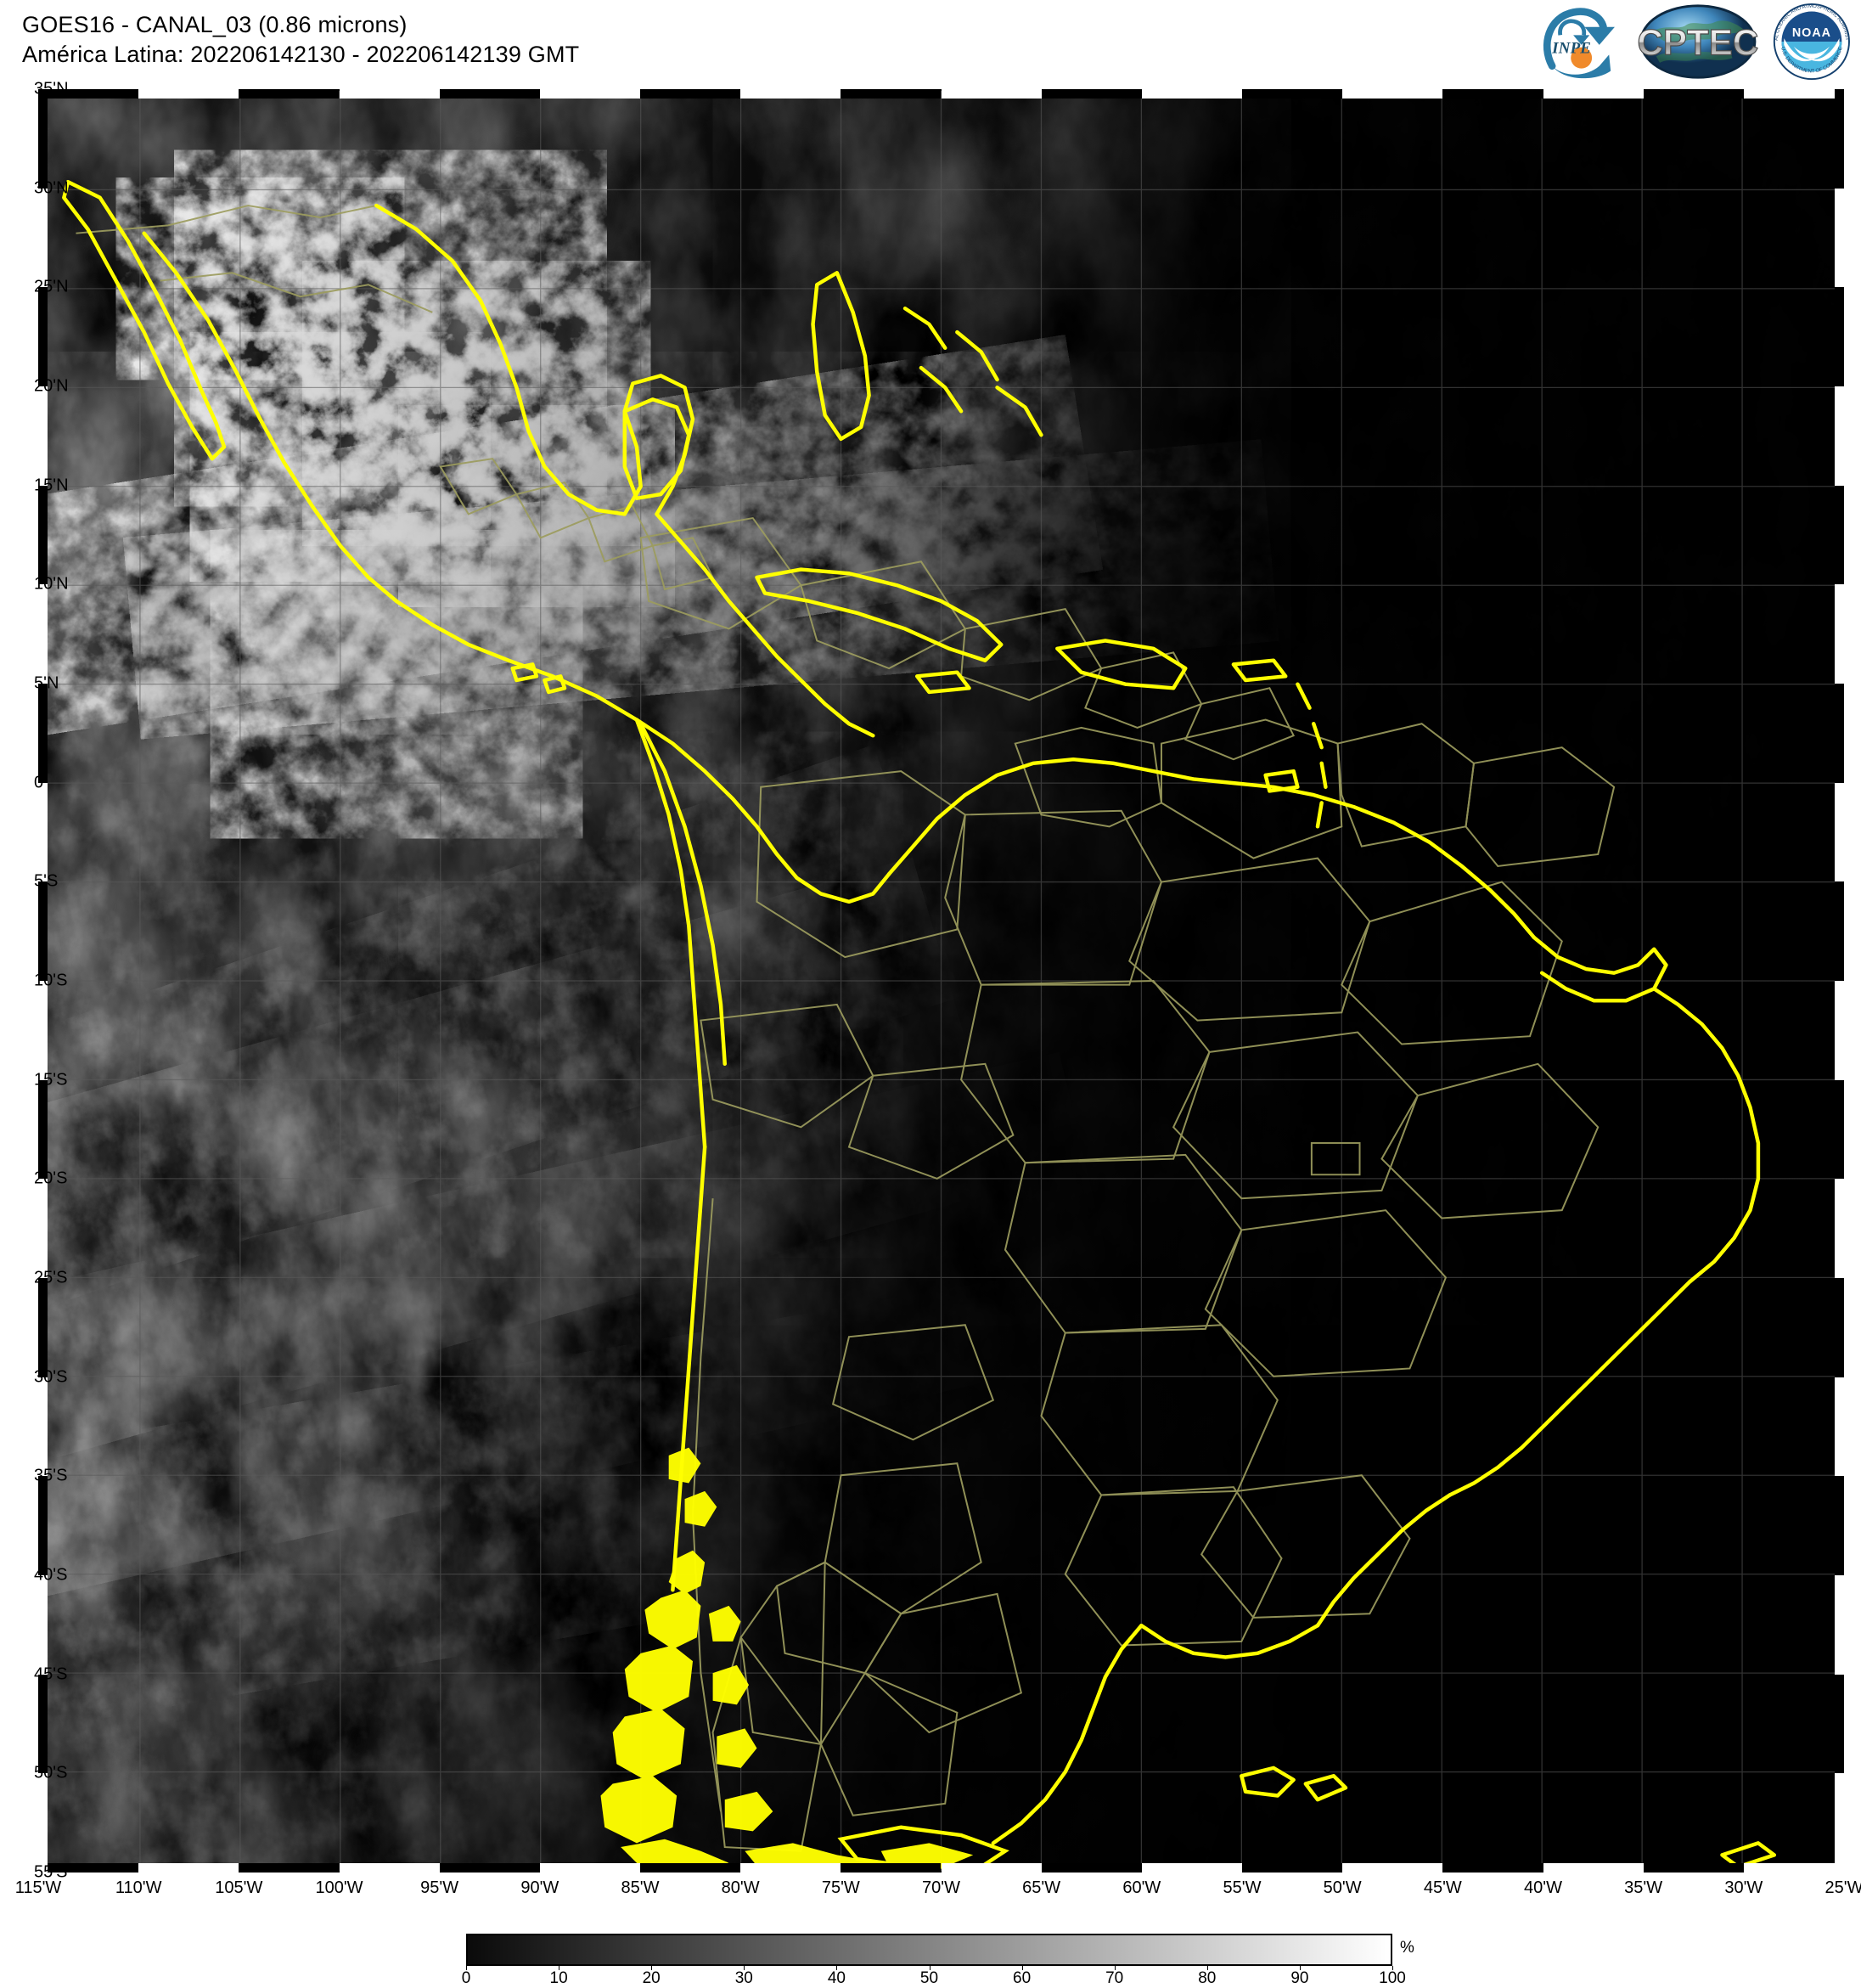 This screenshot has height=1988, width=1861. Describe the element at coordinates (743, 1978) in the screenshot. I see `colorbar-tick-label: 30` at that location.